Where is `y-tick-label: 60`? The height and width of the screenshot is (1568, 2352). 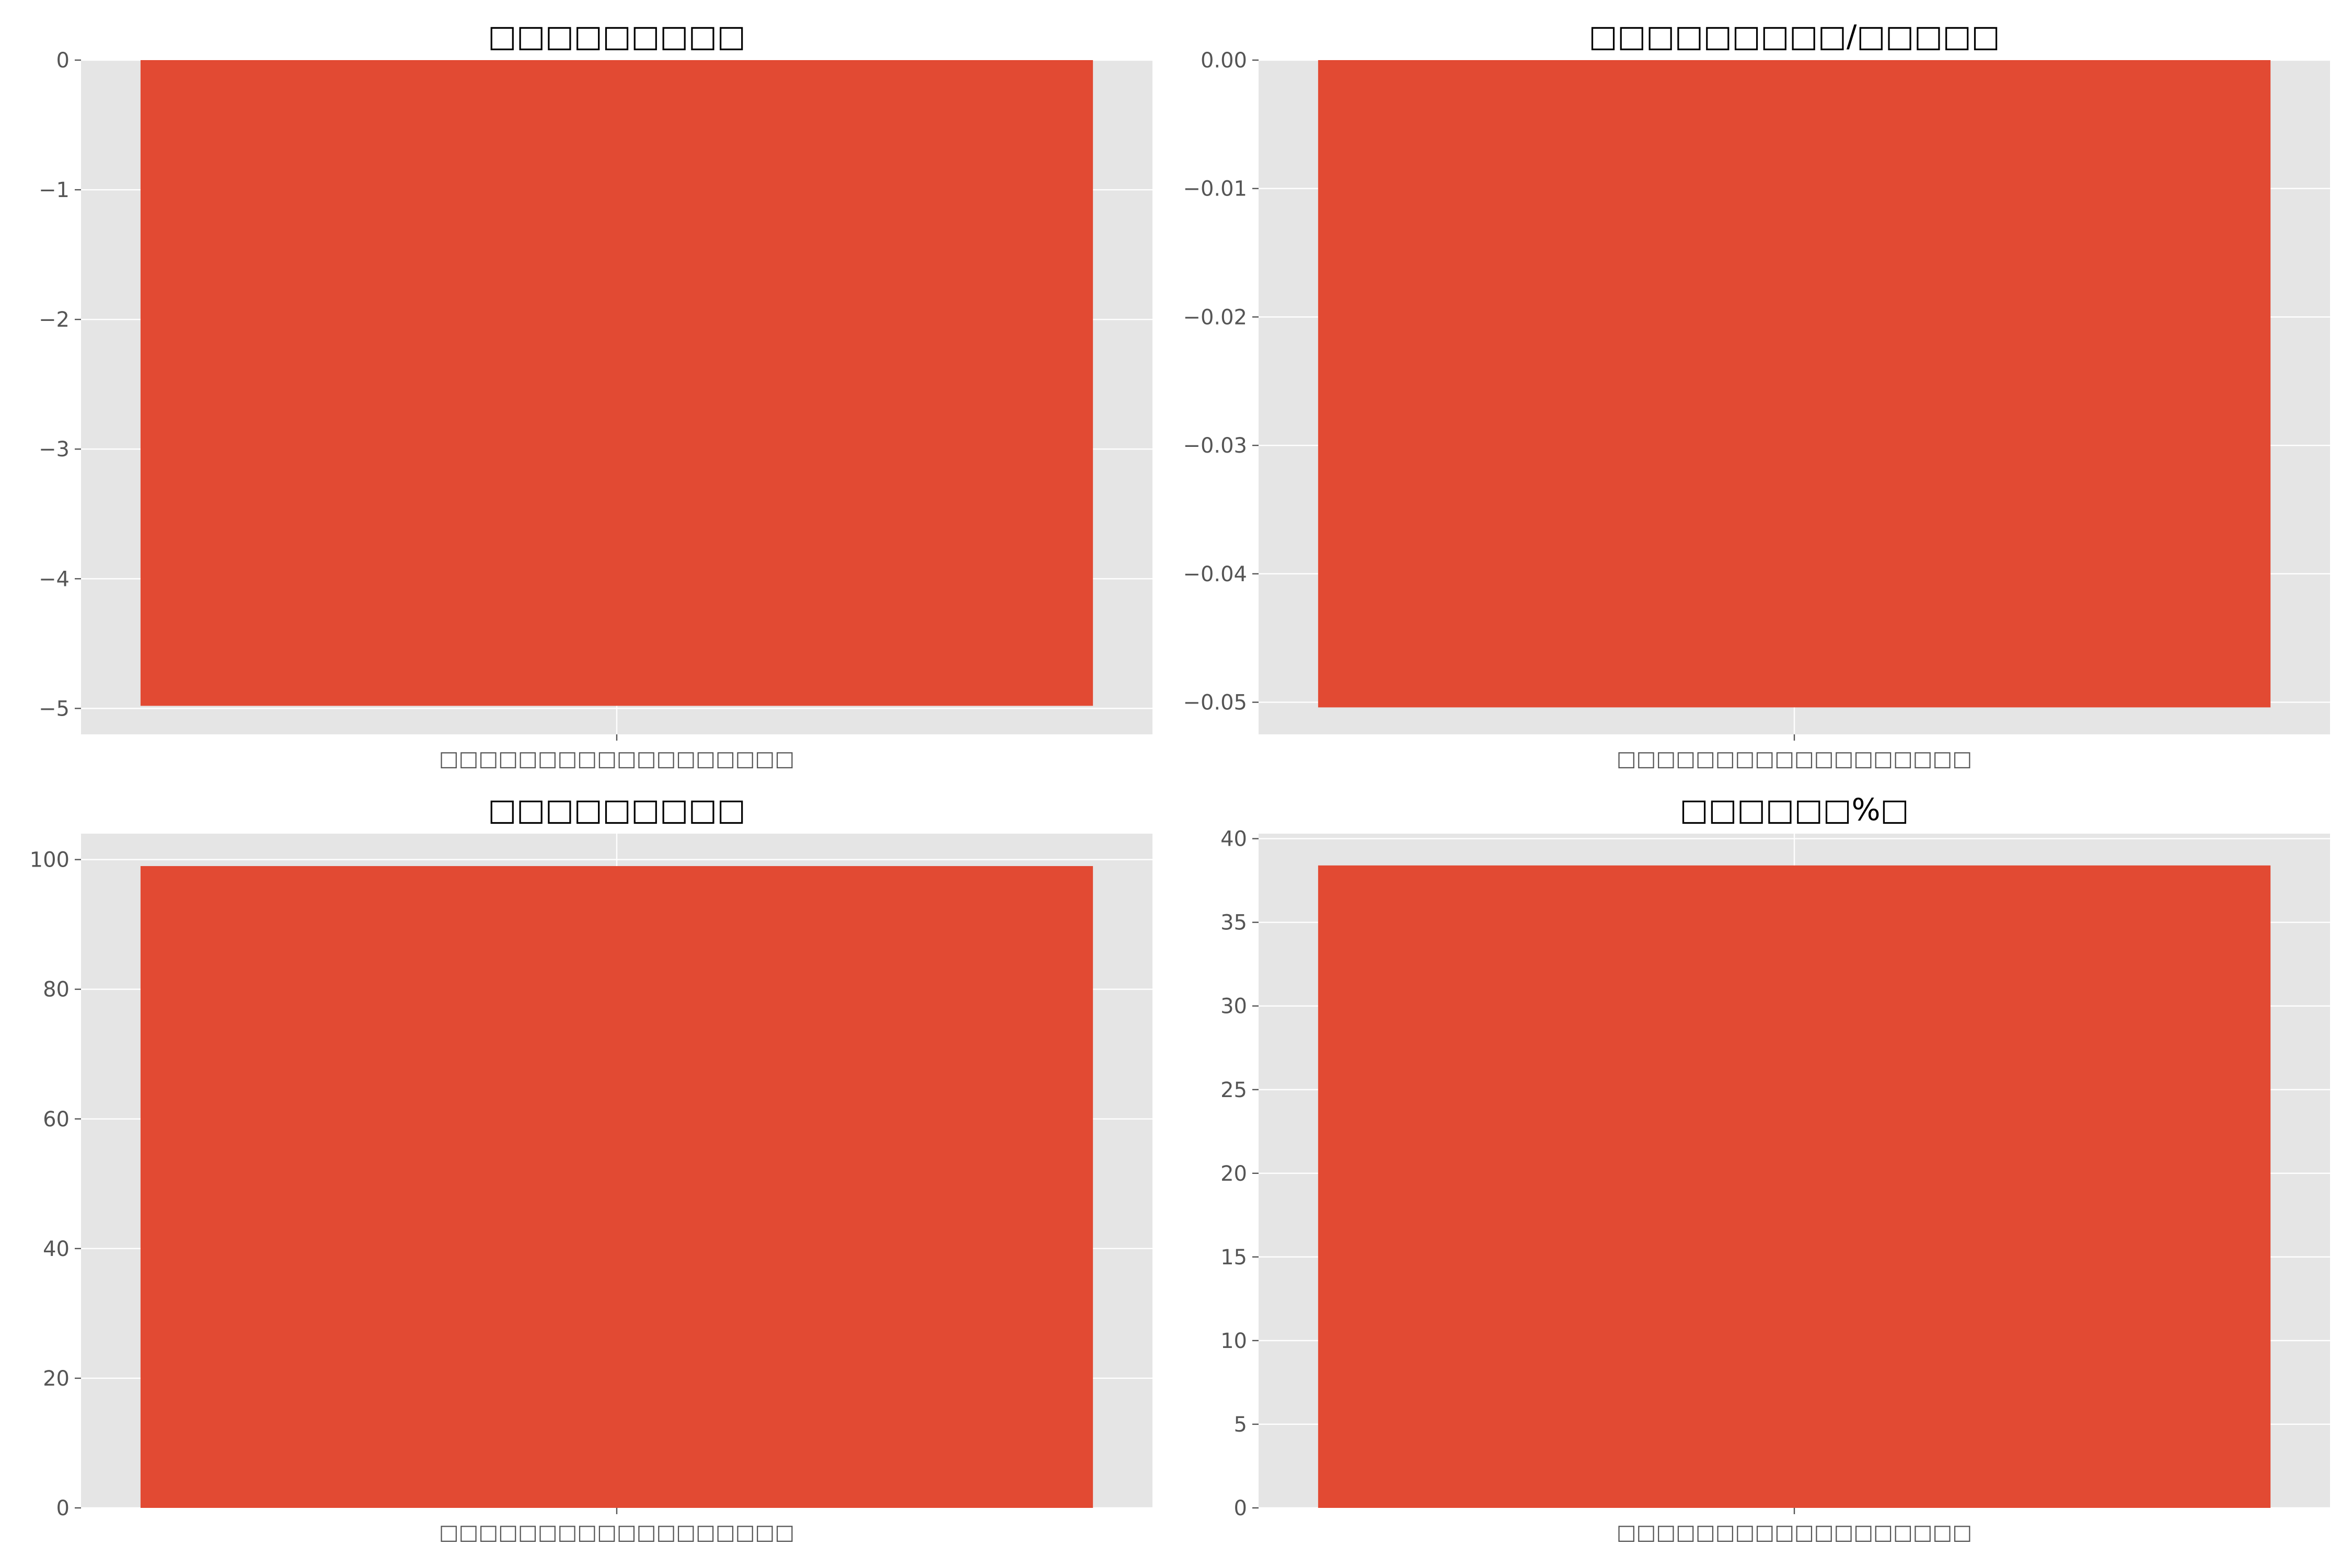
y-tick-label: 60 is located at coordinates (56, 1120).